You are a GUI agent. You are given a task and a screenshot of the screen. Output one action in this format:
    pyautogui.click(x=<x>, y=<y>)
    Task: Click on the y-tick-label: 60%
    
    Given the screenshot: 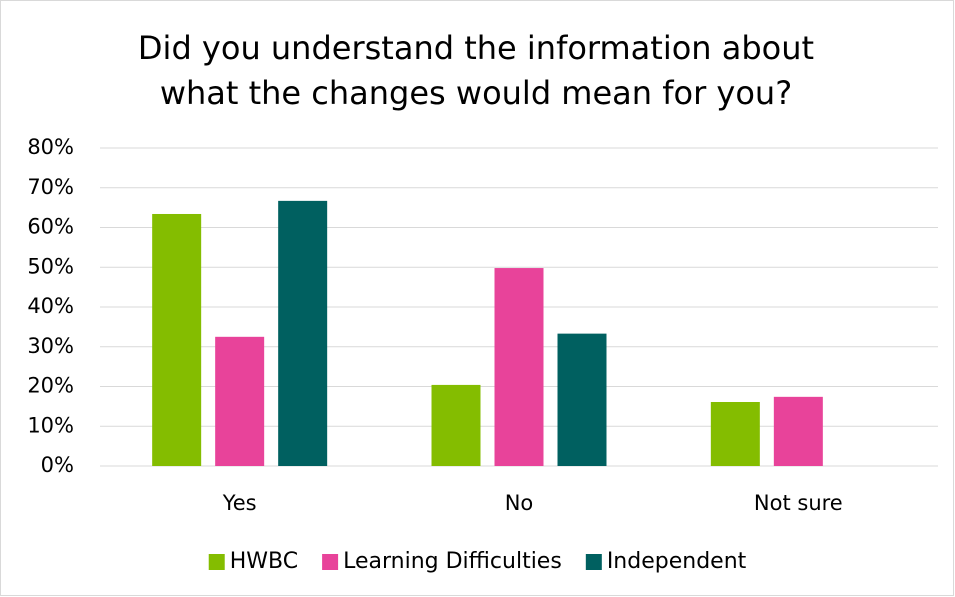 What is the action you would take?
    pyautogui.click(x=50, y=227)
    